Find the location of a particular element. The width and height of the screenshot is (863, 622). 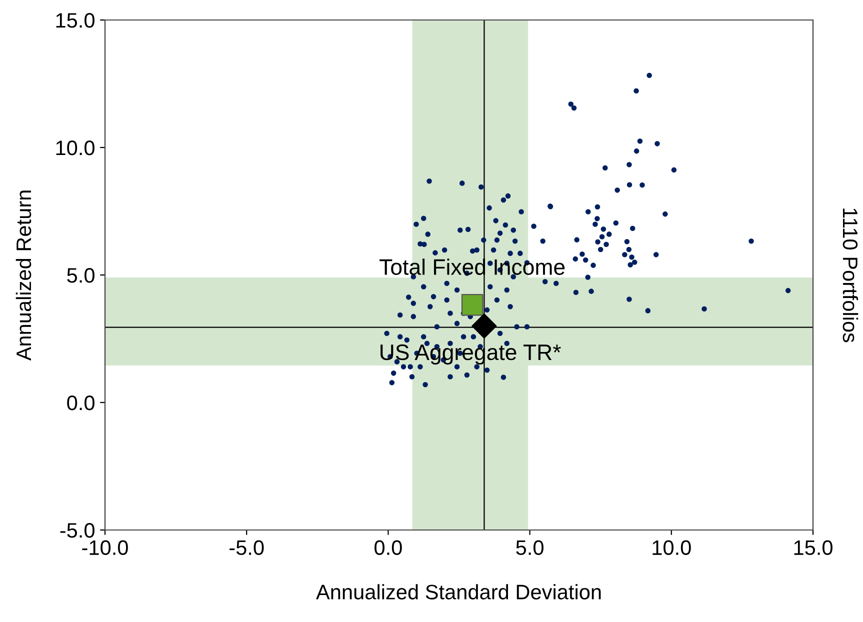

y-tick-label: 15.0 is located at coordinates (75, 20).